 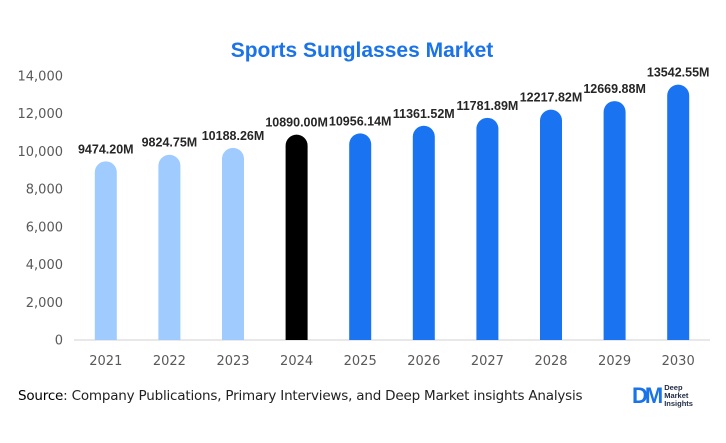 What do you see at coordinates (41, 114) in the screenshot?
I see `y-tick-label: 12,000` at bounding box center [41, 114].